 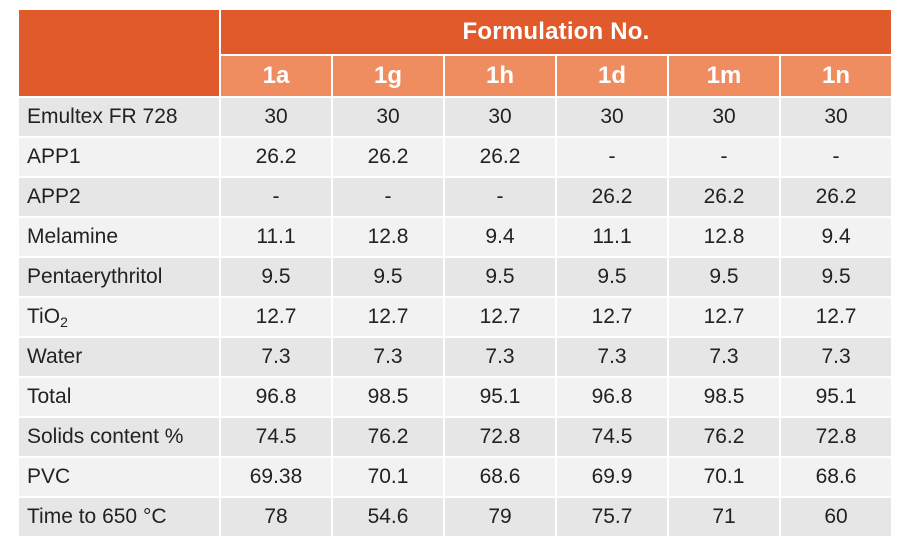 I want to click on table-cell: 96.8, so click(x=612, y=396).